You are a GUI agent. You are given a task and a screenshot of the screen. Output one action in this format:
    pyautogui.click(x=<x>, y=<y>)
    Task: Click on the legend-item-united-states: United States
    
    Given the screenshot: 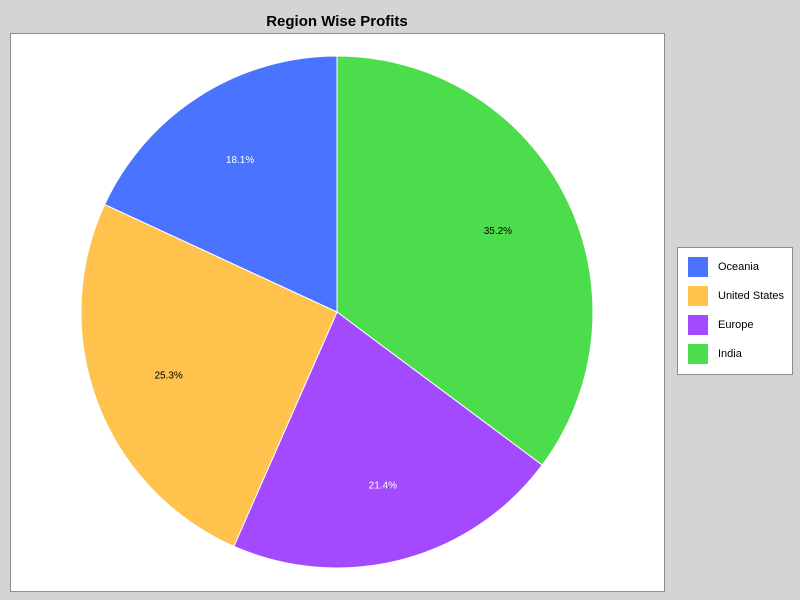 What is the action you would take?
    pyautogui.click(x=735, y=296)
    